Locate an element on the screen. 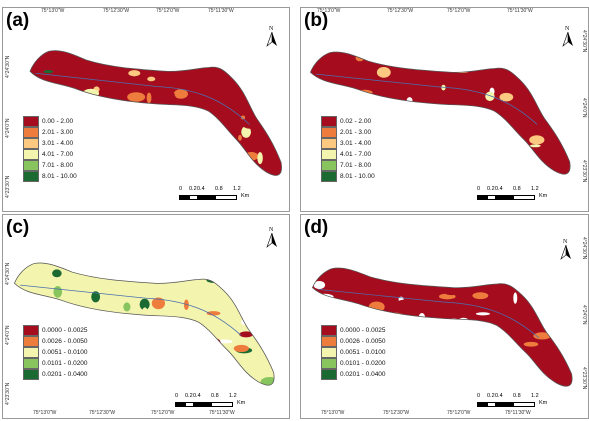  legend-item: 0.0201 - 0.0400 is located at coordinates (353, 374).